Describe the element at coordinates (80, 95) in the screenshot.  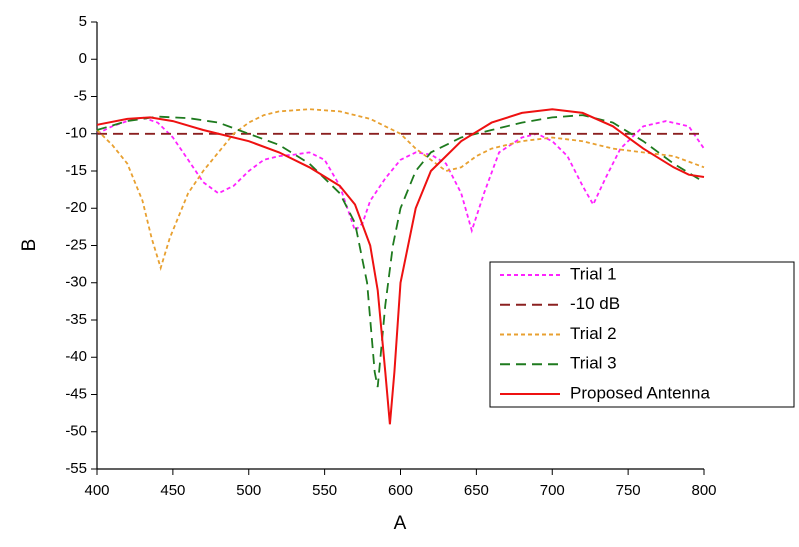
I see `y-tick-label: -5` at that location.